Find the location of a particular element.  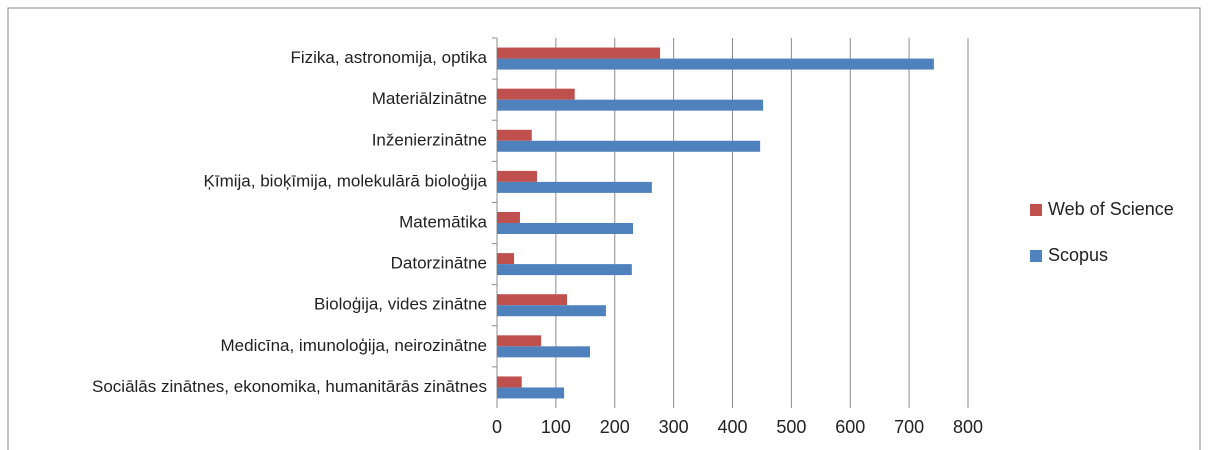

y-tick-label: Bioloģija, vides zinātne is located at coordinates (400, 304).